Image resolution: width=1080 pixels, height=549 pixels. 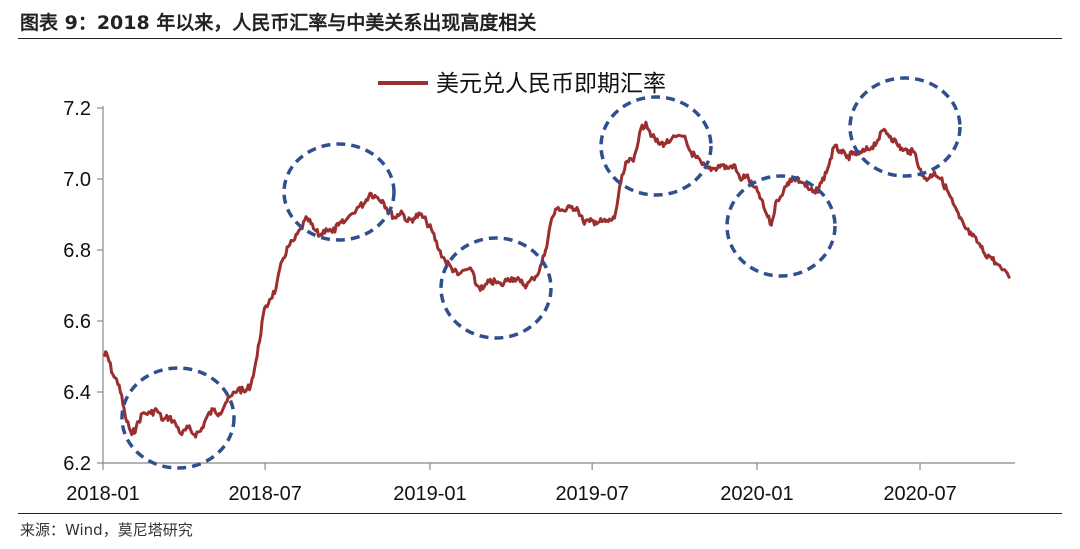 What do you see at coordinates (77, 322) in the screenshot?
I see `y-tick-label: 6.6` at bounding box center [77, 322].